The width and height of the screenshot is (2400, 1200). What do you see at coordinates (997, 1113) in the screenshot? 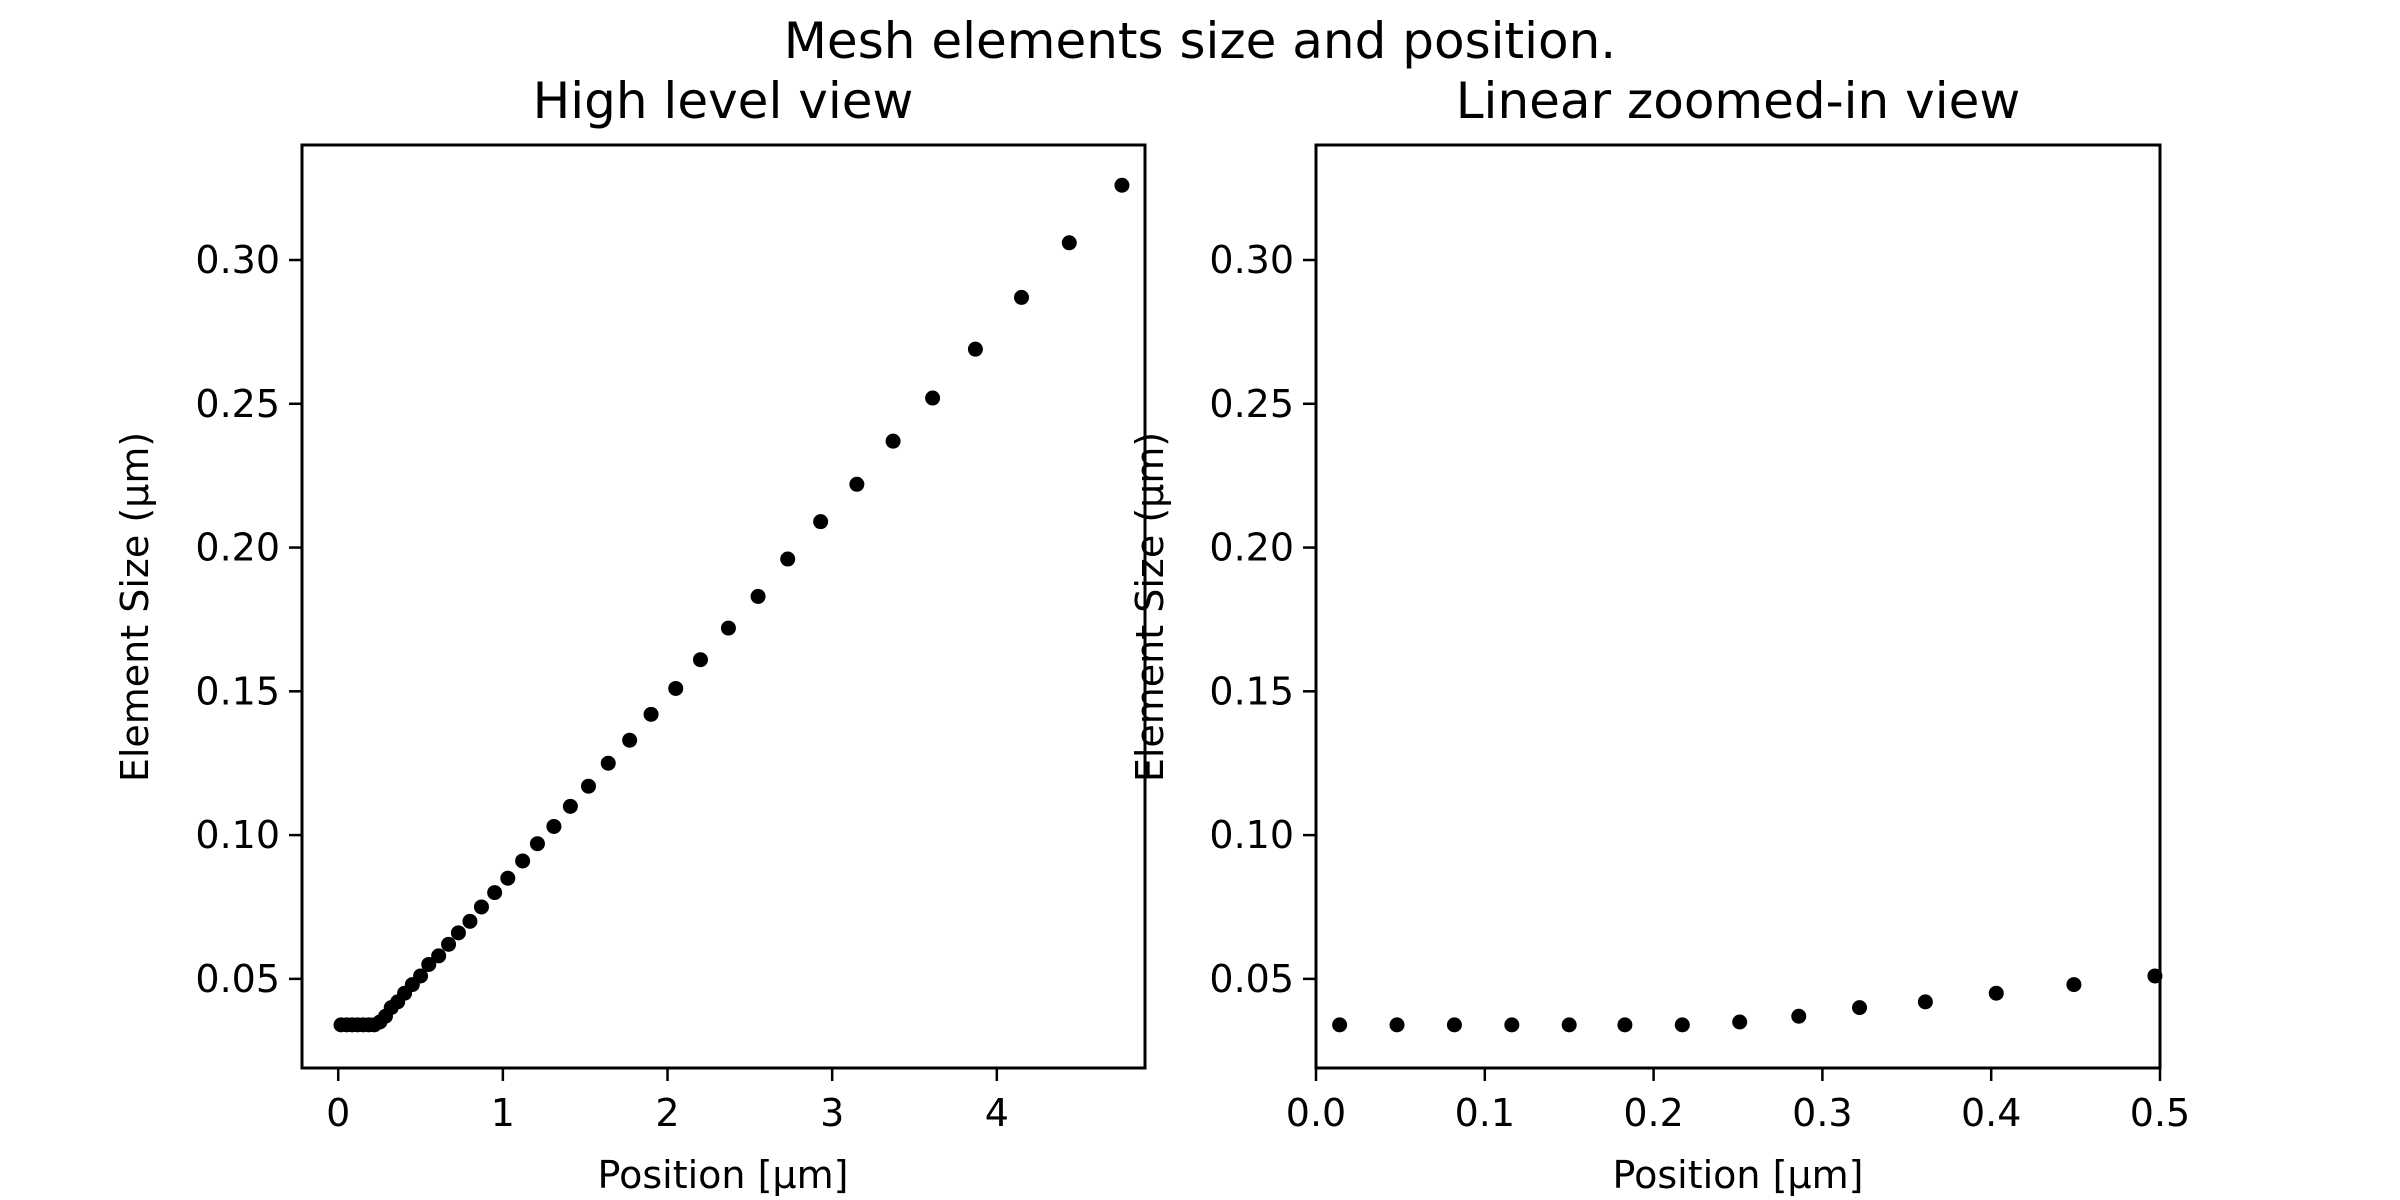
I see `x-tick-label: 4` at bounding box center [997, 1113].